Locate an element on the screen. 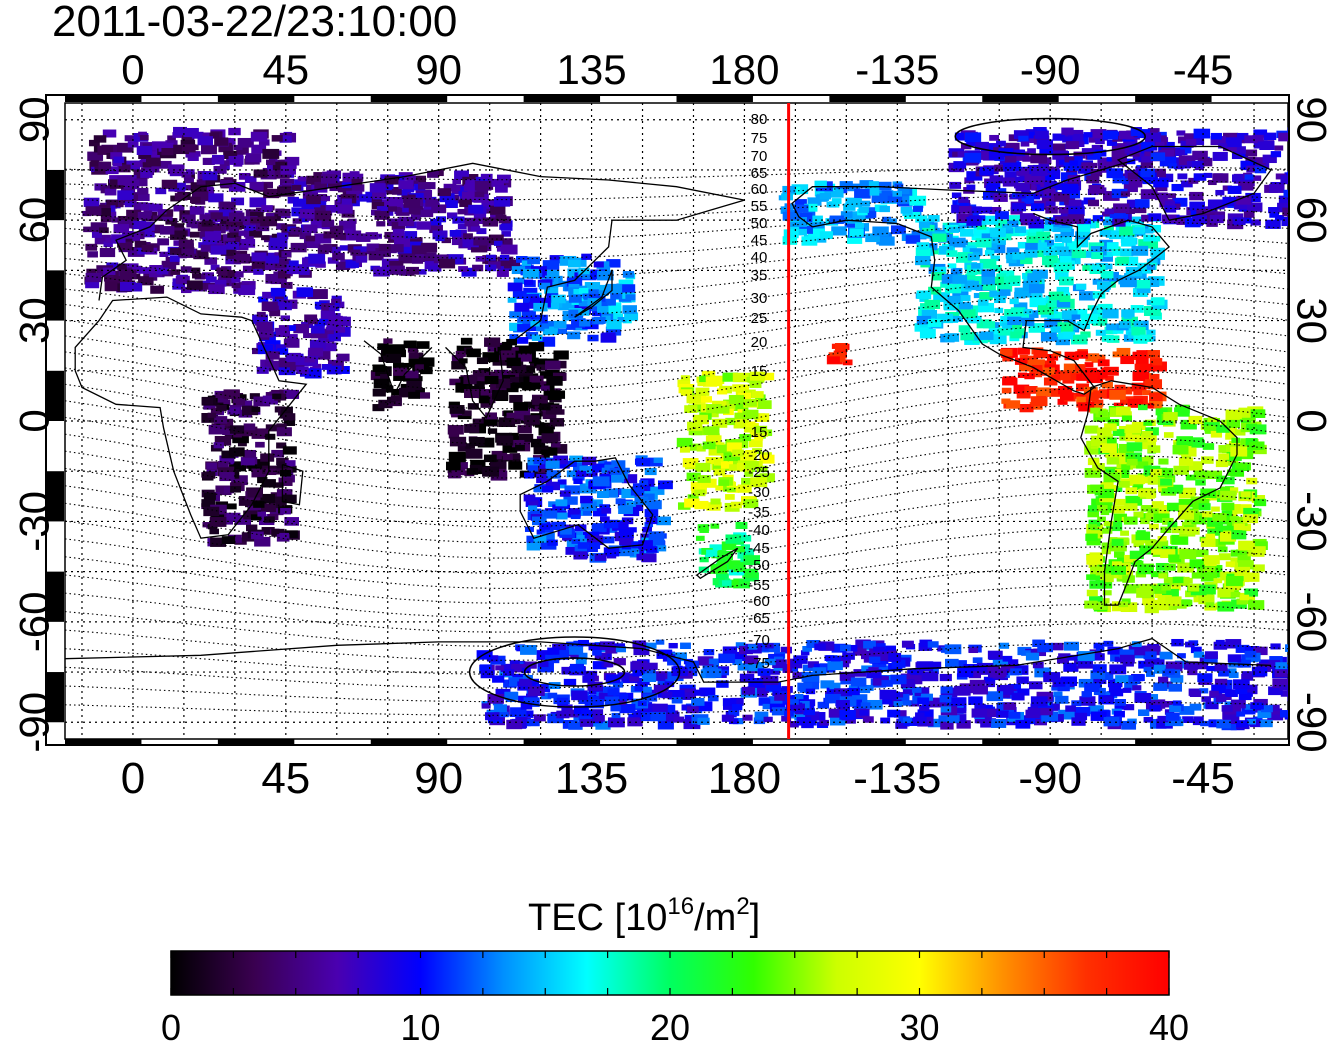 This screenshot has height=1042, width=1340. coastline is located at coordinates (421, 231).